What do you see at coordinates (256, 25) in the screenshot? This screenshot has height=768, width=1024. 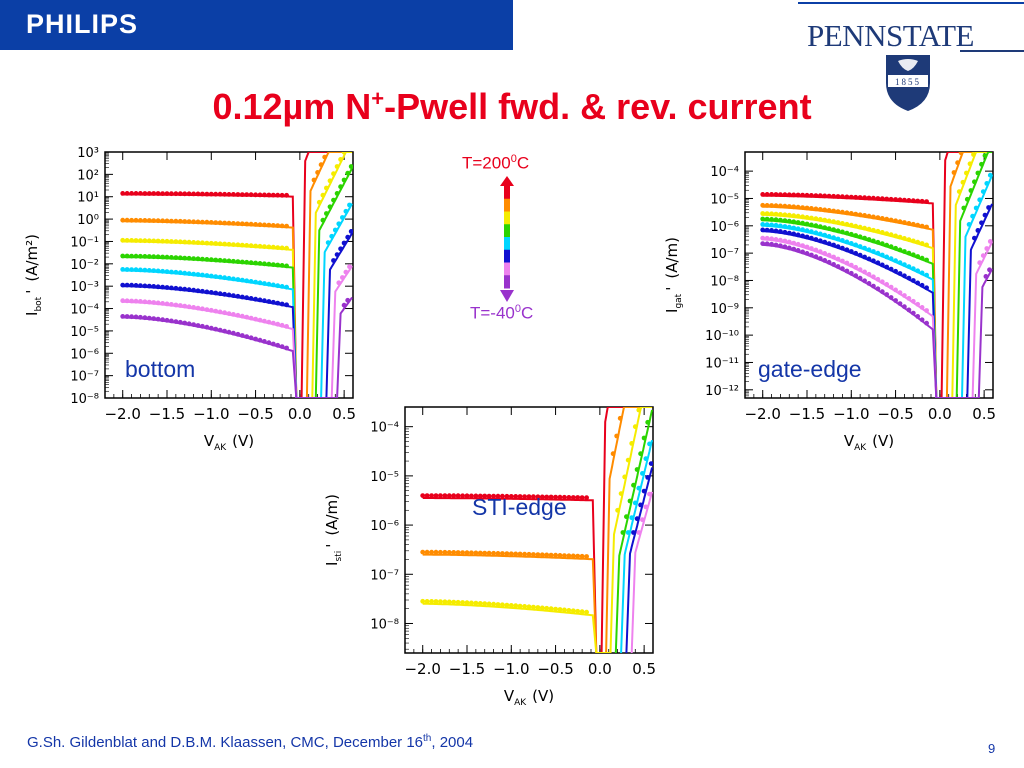 I see `philips-header-bar: PHILIPS` at bounding box center [256, 25].